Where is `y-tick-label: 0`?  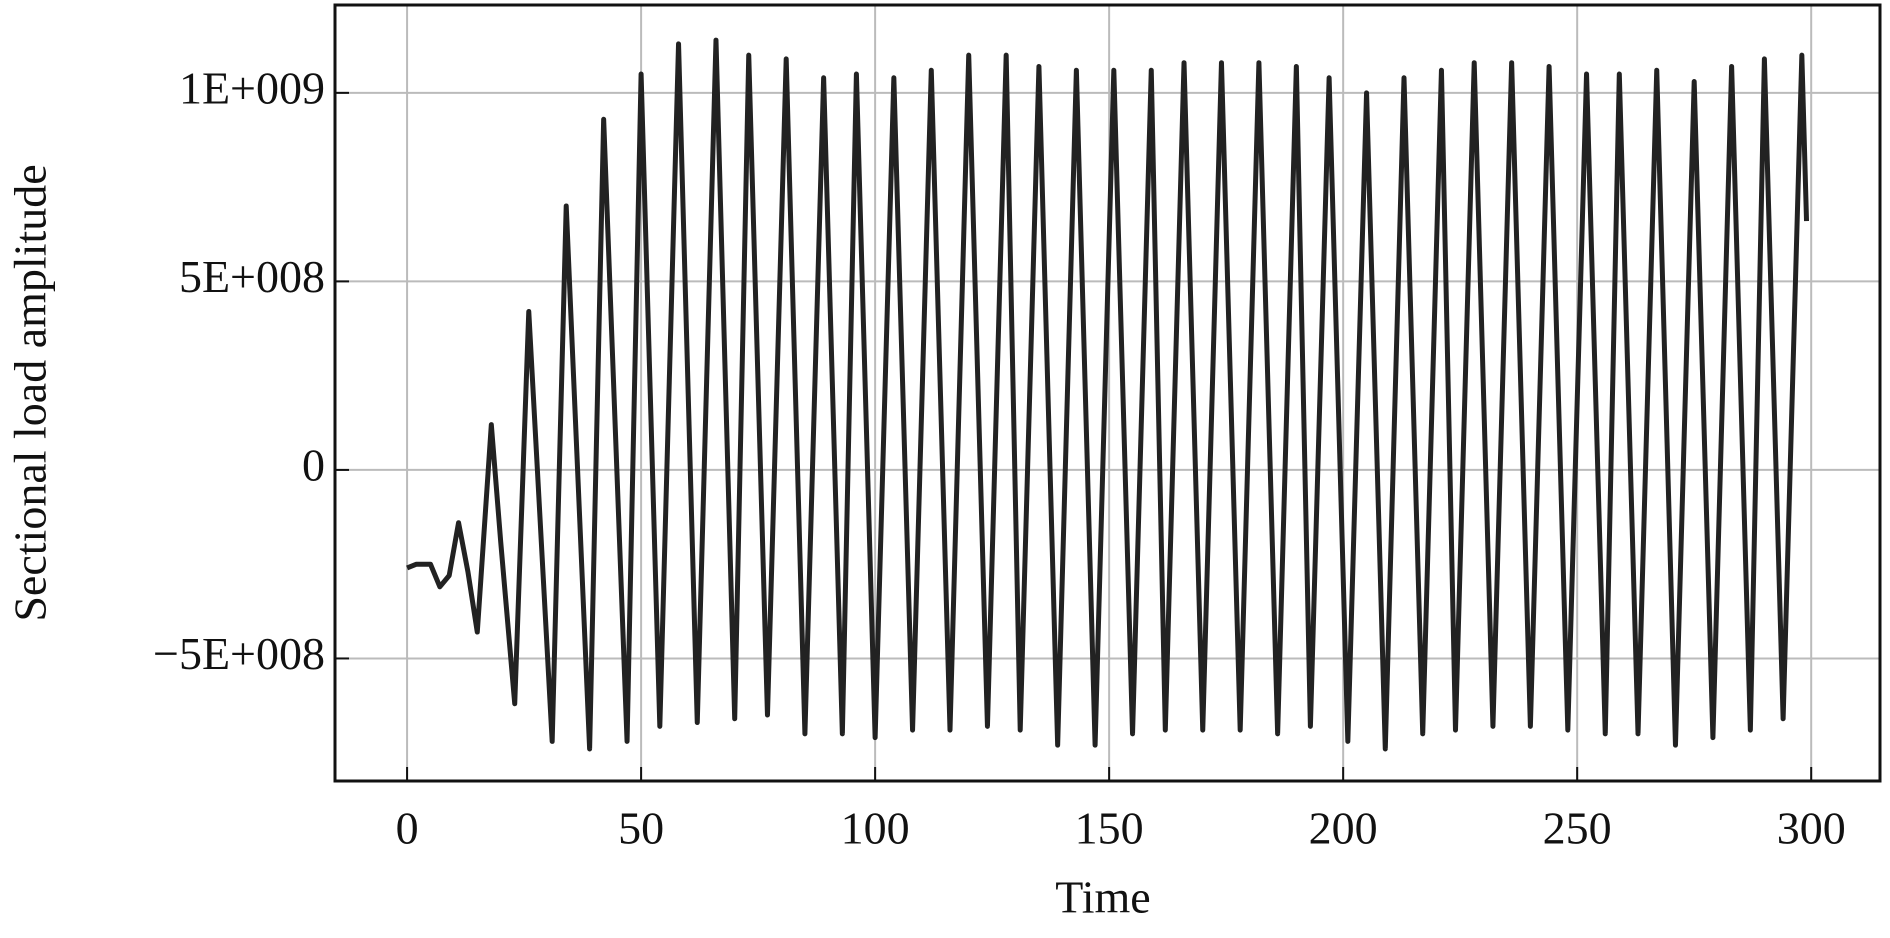 y-tick-label: 0 is located at coordinates (313, 464).